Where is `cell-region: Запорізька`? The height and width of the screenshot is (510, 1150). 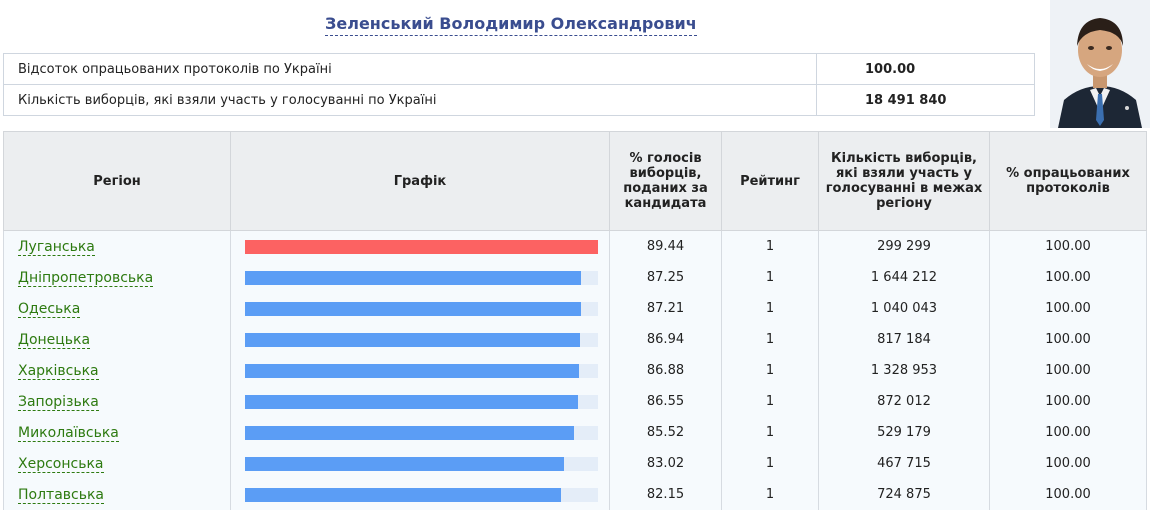
cell-region: Запорізька is located at coordinates (117, 401).